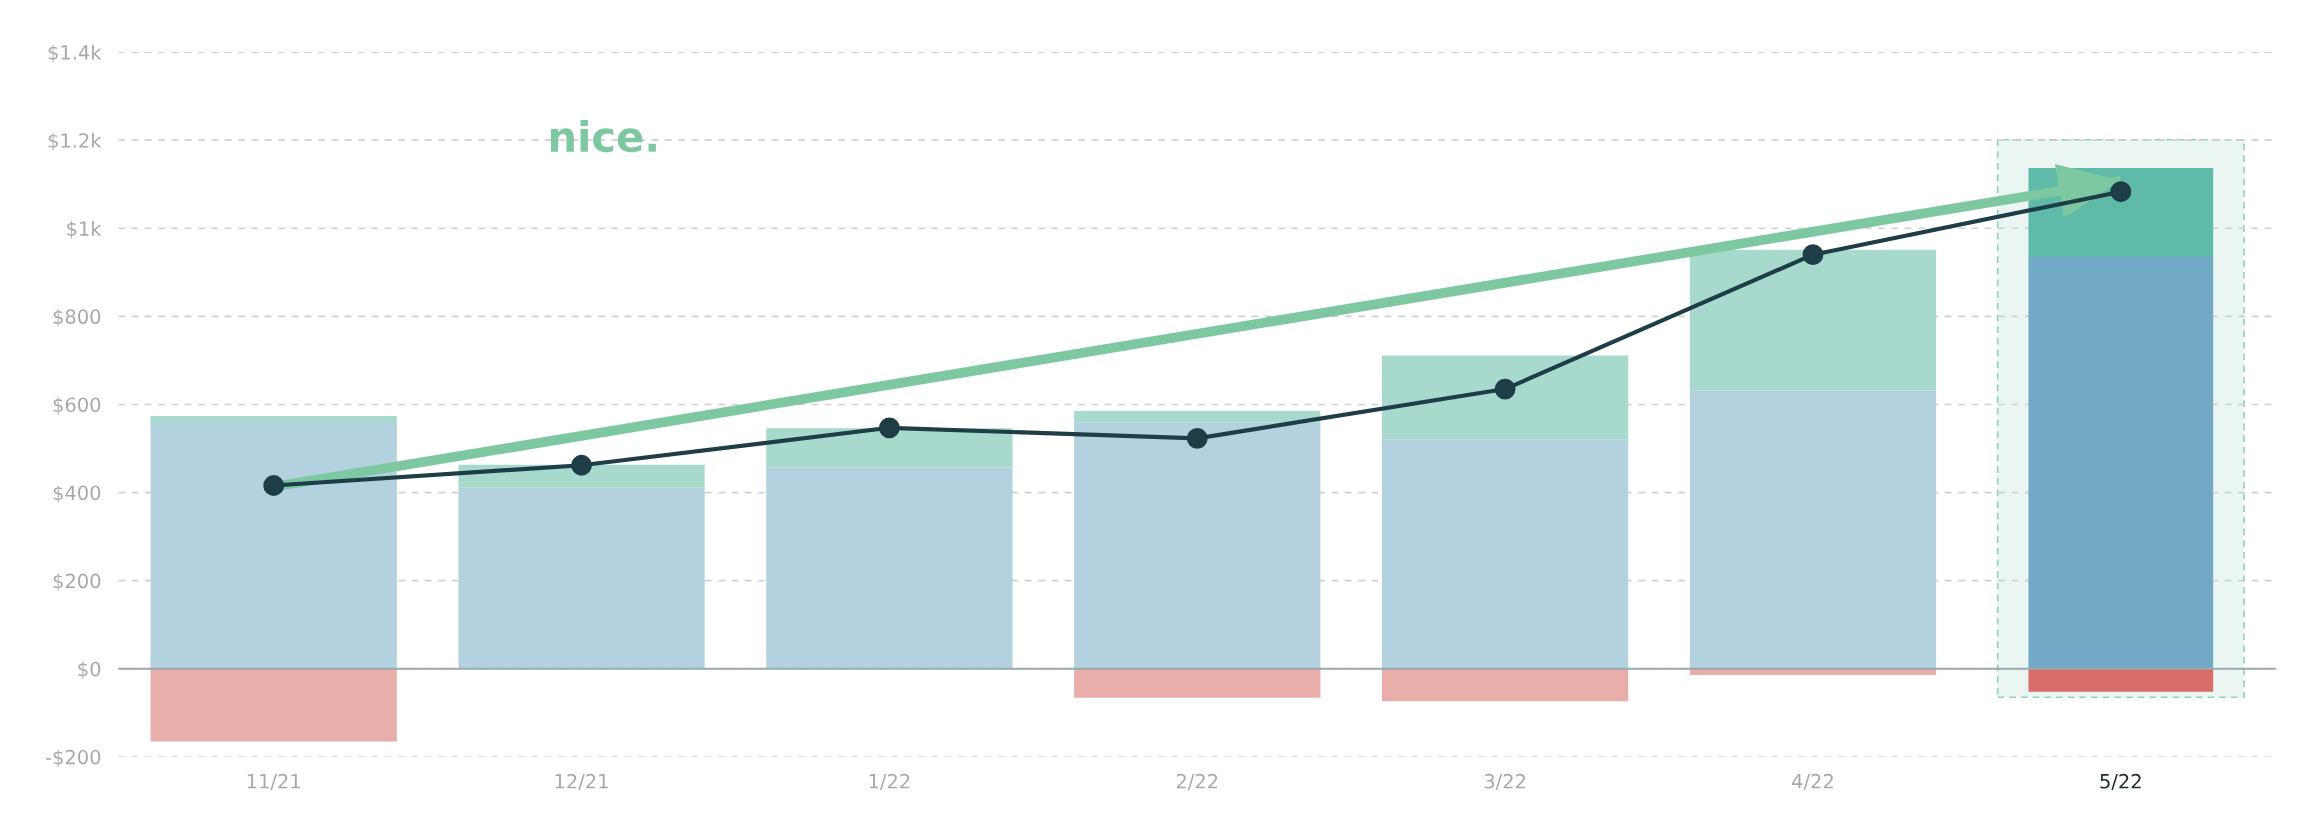 The width and height of the screenshot is (2318, 840). What do you see at coordinates (75, 53) in the screenshot?
I see `y-tick-label: $1.4k` at bounding box center [75, 53].